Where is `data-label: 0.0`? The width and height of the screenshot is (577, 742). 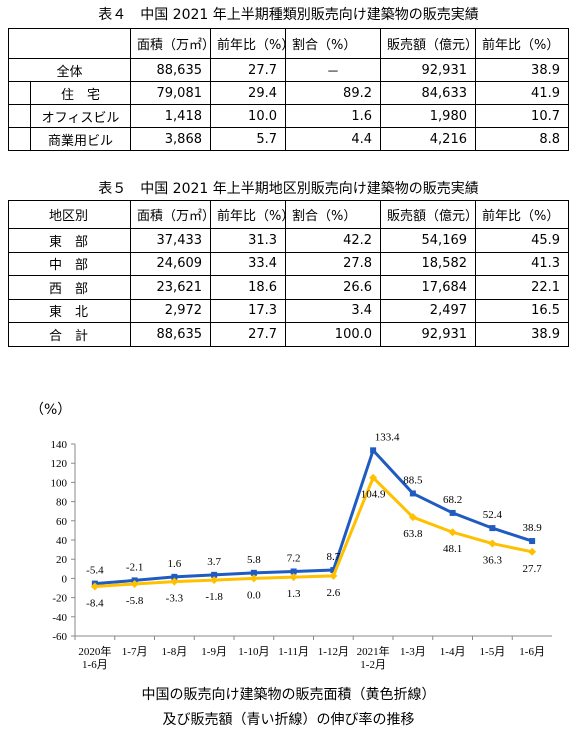
data-label: 0.0 is located at coordinates (254, 595).